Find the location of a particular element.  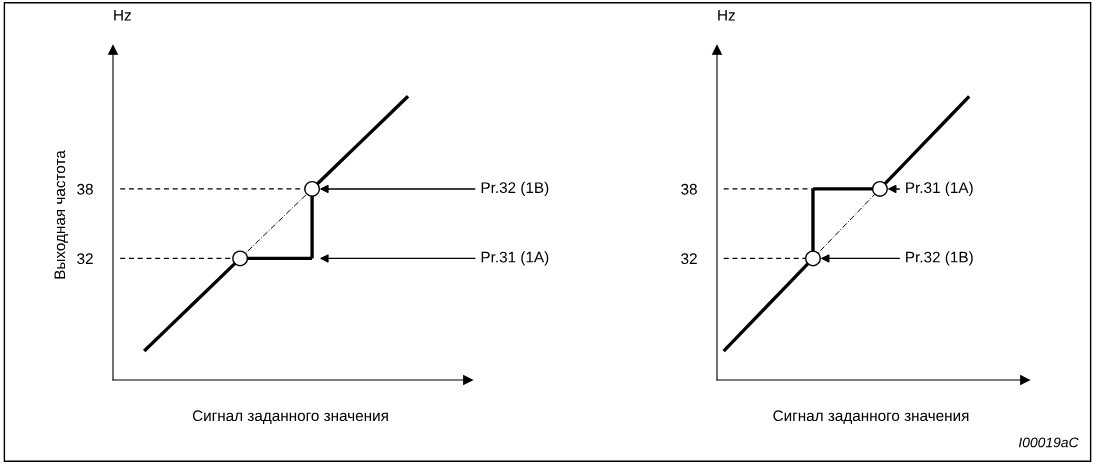

annotation: Pr.31 (1A) is located at coordinates (939, 189).